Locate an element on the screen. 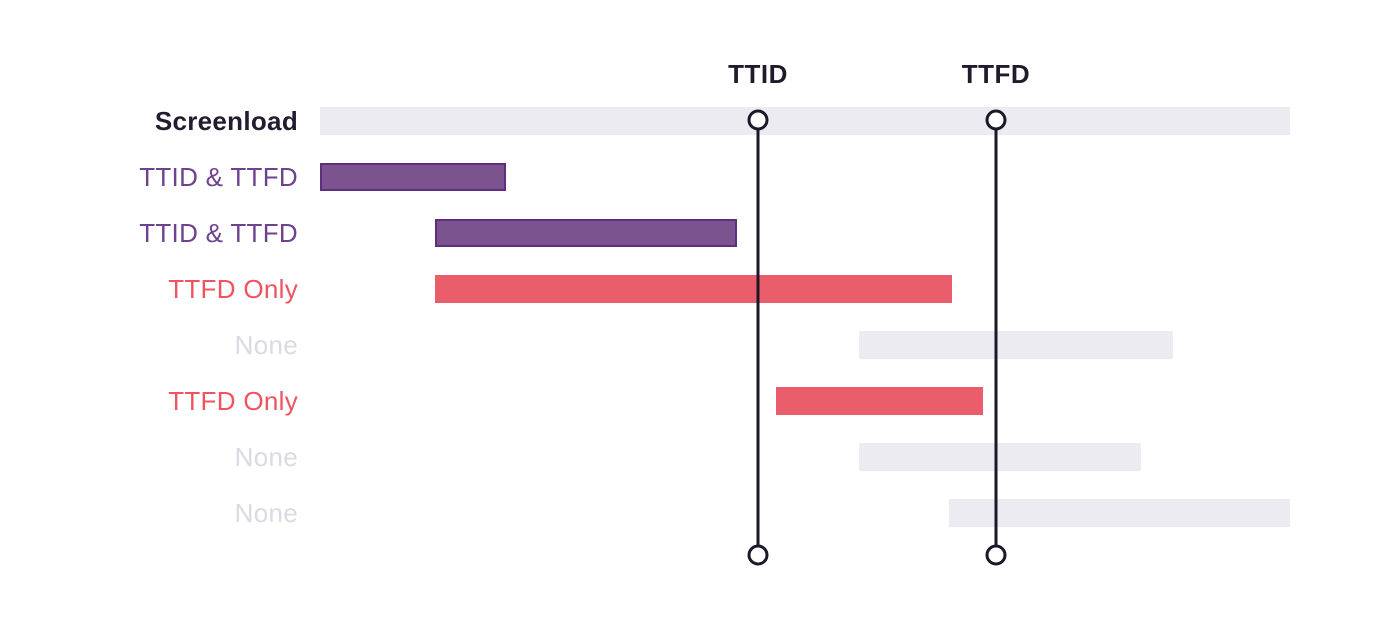 This screenshot has height=627, width=1400. marker-circle-top-ttfd is located at coordinates (996, 120).